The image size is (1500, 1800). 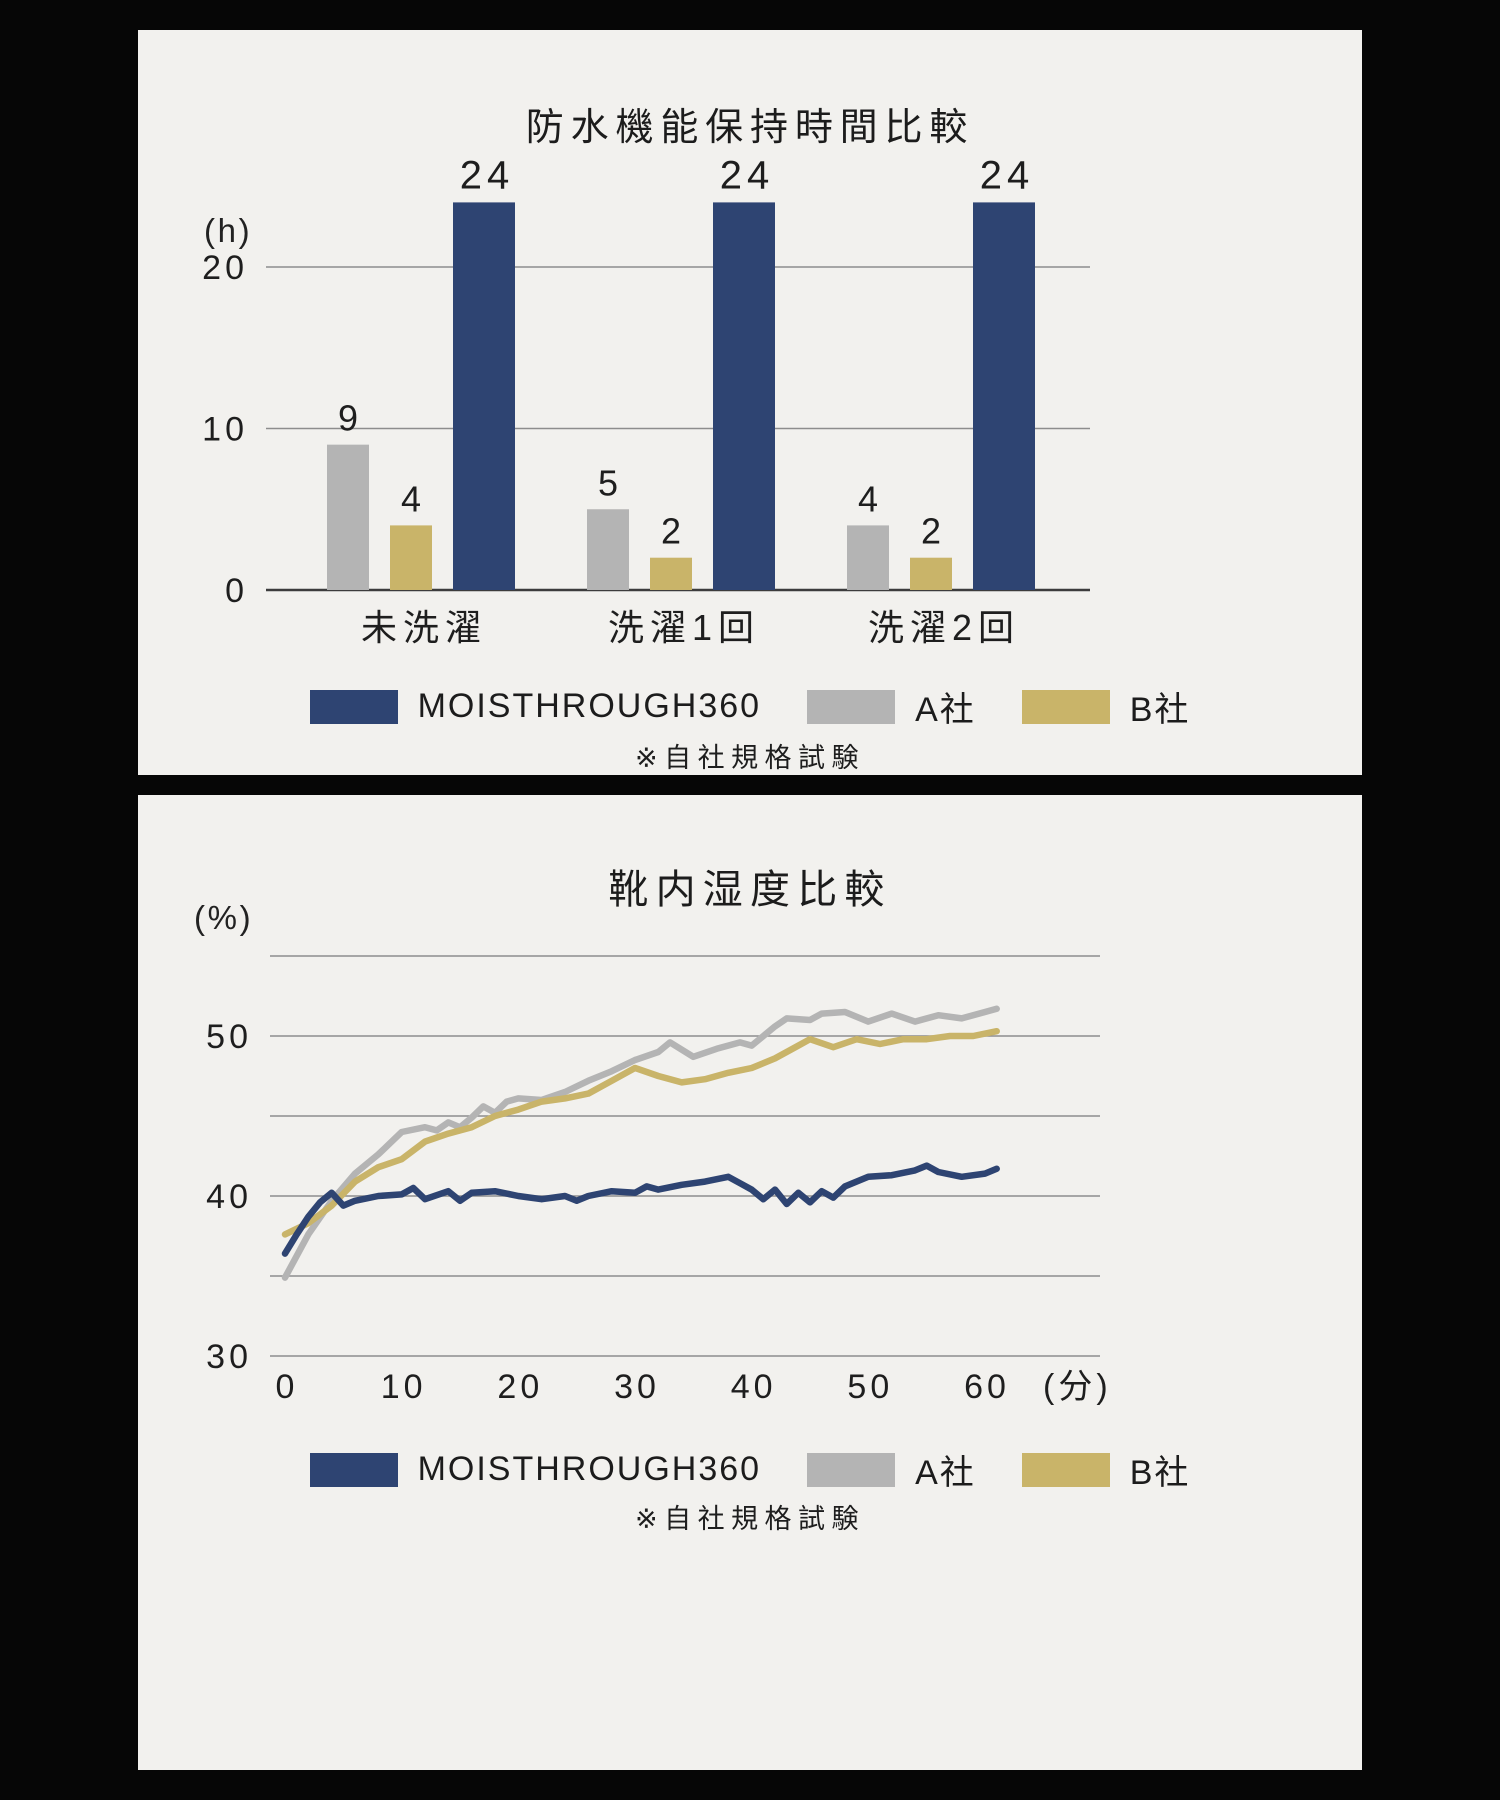 I want to click on line-chart-legend: MOISTHROUGH360 A社 B社, so click(x=750, y=1469).